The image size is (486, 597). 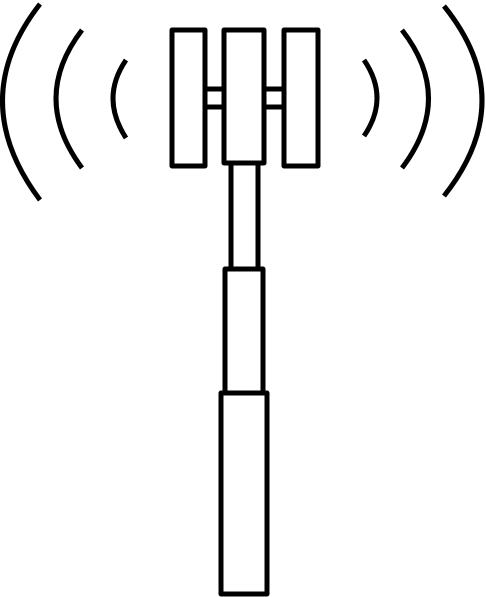 I want to click on signal-wave-right-inner, so click(x=370, y=98).